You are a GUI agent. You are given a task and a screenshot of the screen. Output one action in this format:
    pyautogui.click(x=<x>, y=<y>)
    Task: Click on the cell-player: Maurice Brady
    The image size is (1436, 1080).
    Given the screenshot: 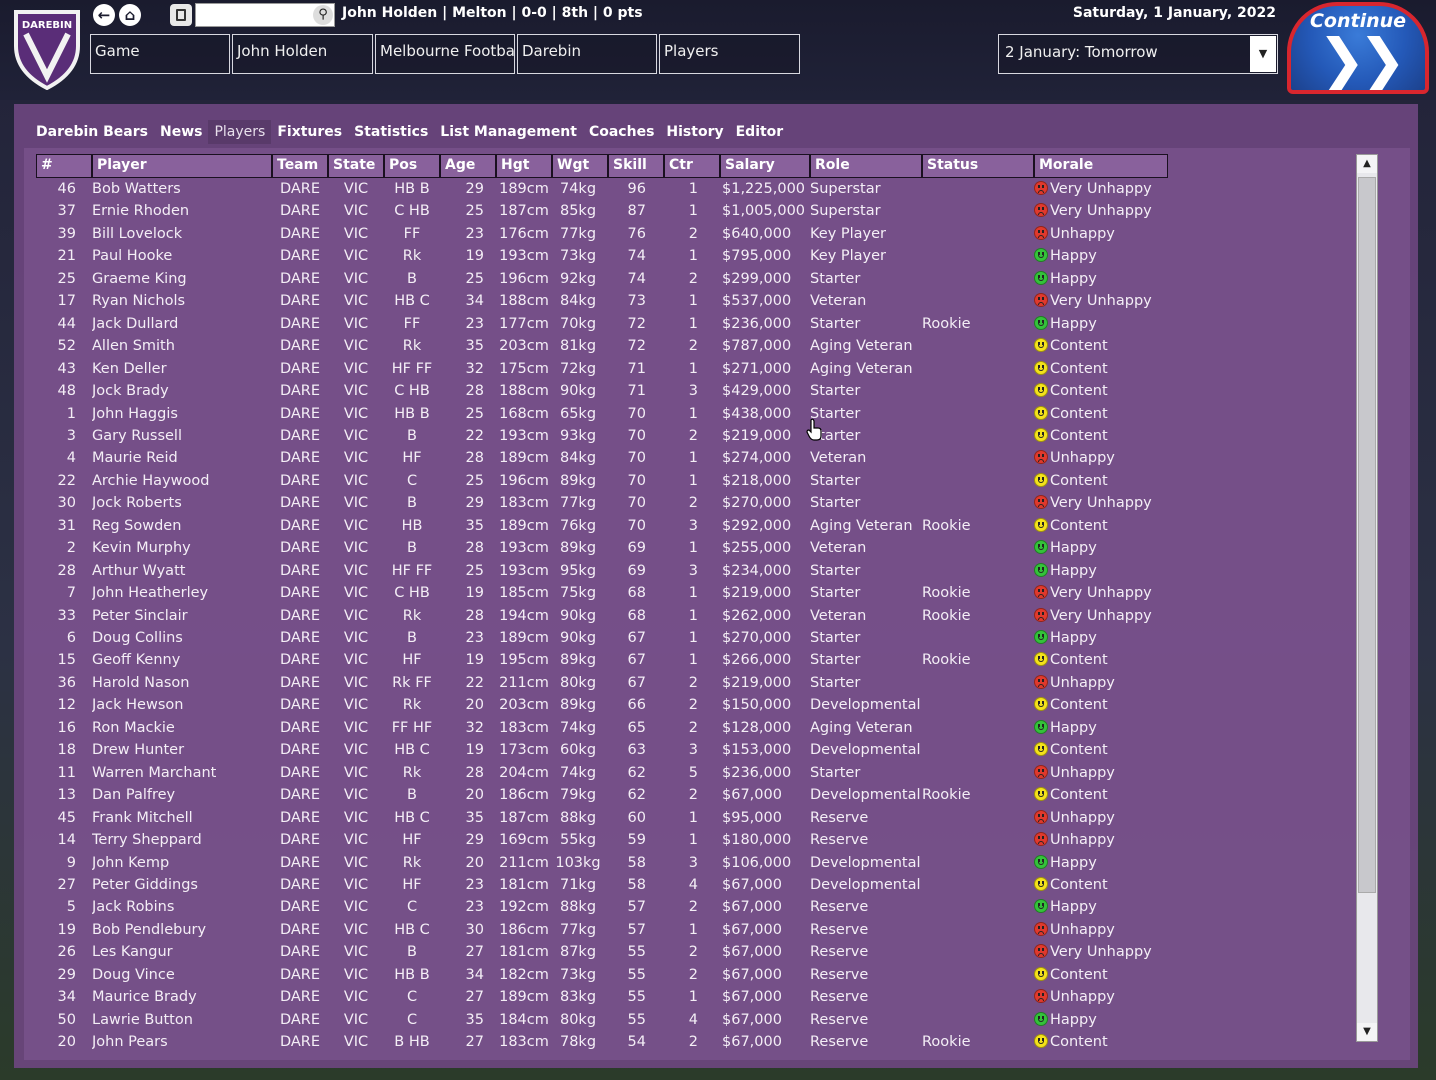 What is the action you would take?
    pyautogui.click(x=144, y=997)
    